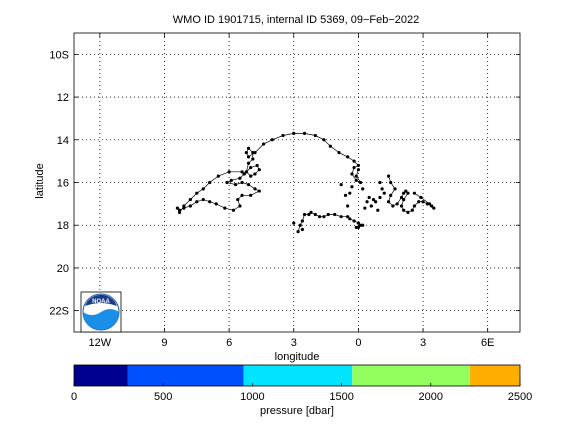 The height and width of the screenshot is (432, 576). Describe the element at coordinates (59, 312) in the screenshot. I see `y-tick-label: 22S` at that location.